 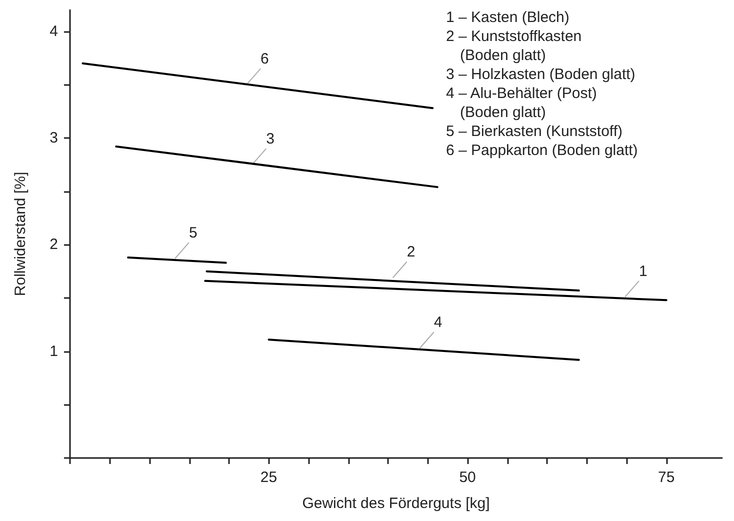 I want to click on annotation: 4 – Alu-Behälter (Post) (Boden glatt), so click(x=521, y=103).